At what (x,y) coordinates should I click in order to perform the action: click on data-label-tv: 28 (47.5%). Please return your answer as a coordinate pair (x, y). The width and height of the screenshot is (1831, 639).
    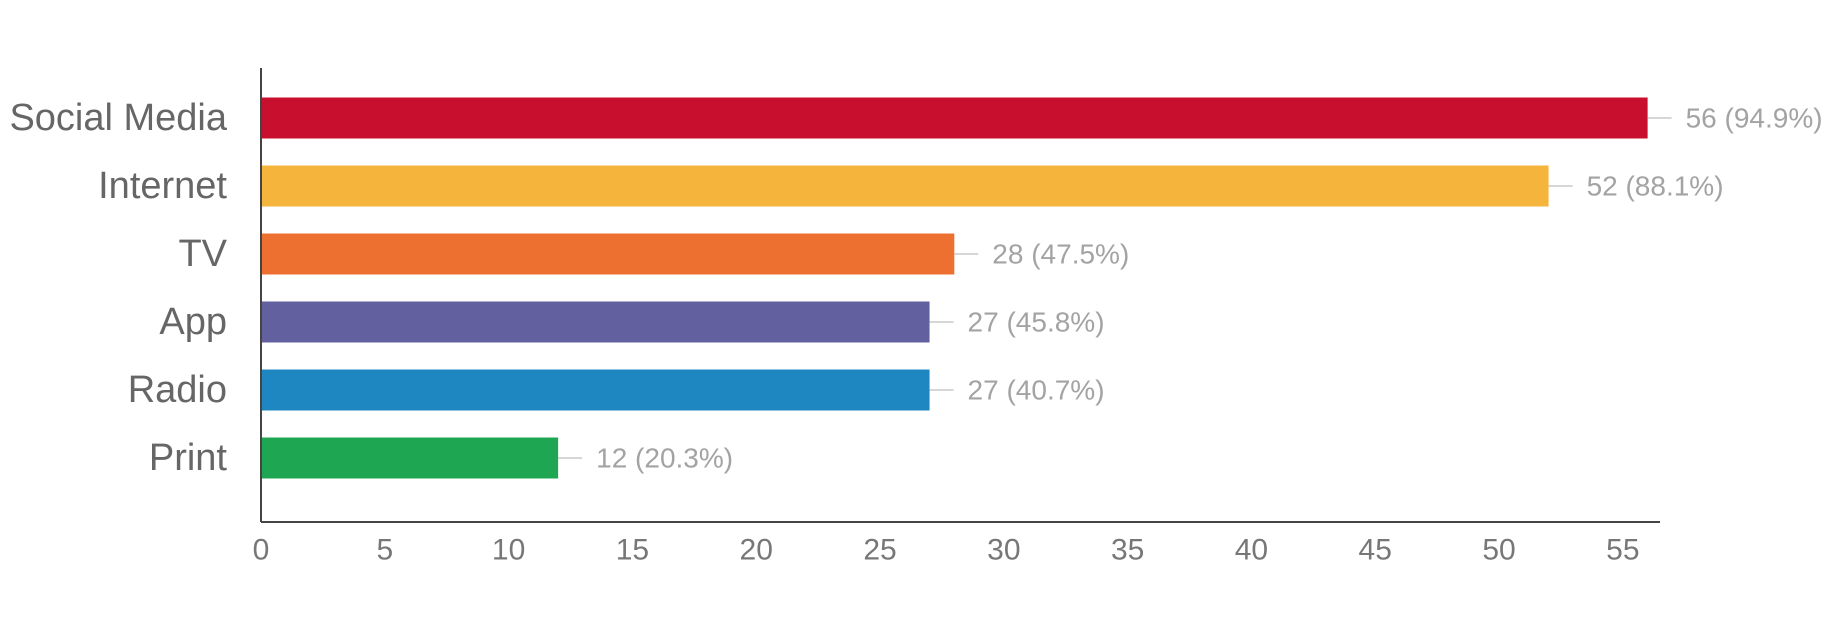
    Looking at the image, I should click on (1060, 254).